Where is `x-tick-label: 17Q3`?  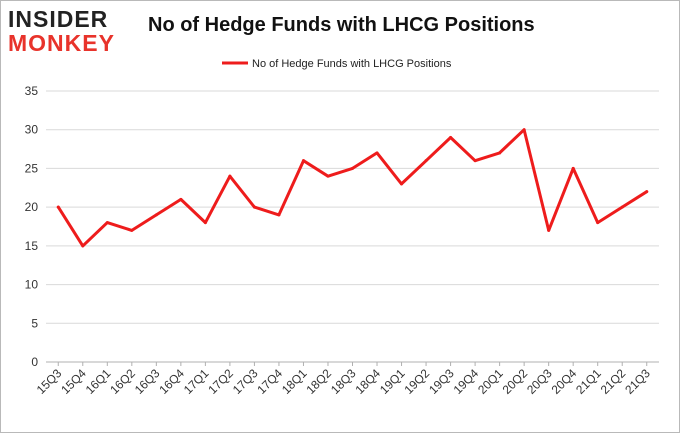
x-tick-label: 17Q3 is located at coordinates (245, 381).